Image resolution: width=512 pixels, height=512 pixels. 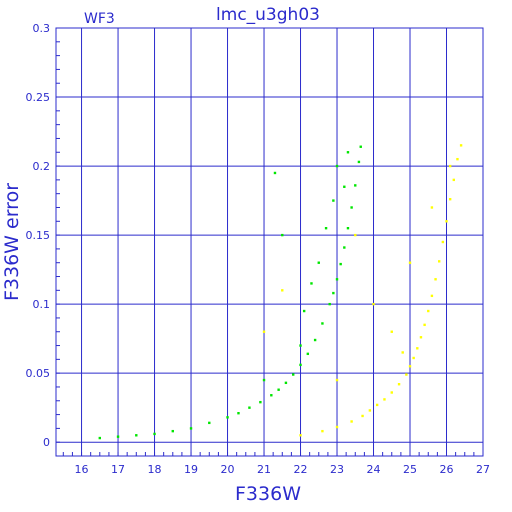 I want to click on y-tick-label: 0.25, so click(x=38, y=97).